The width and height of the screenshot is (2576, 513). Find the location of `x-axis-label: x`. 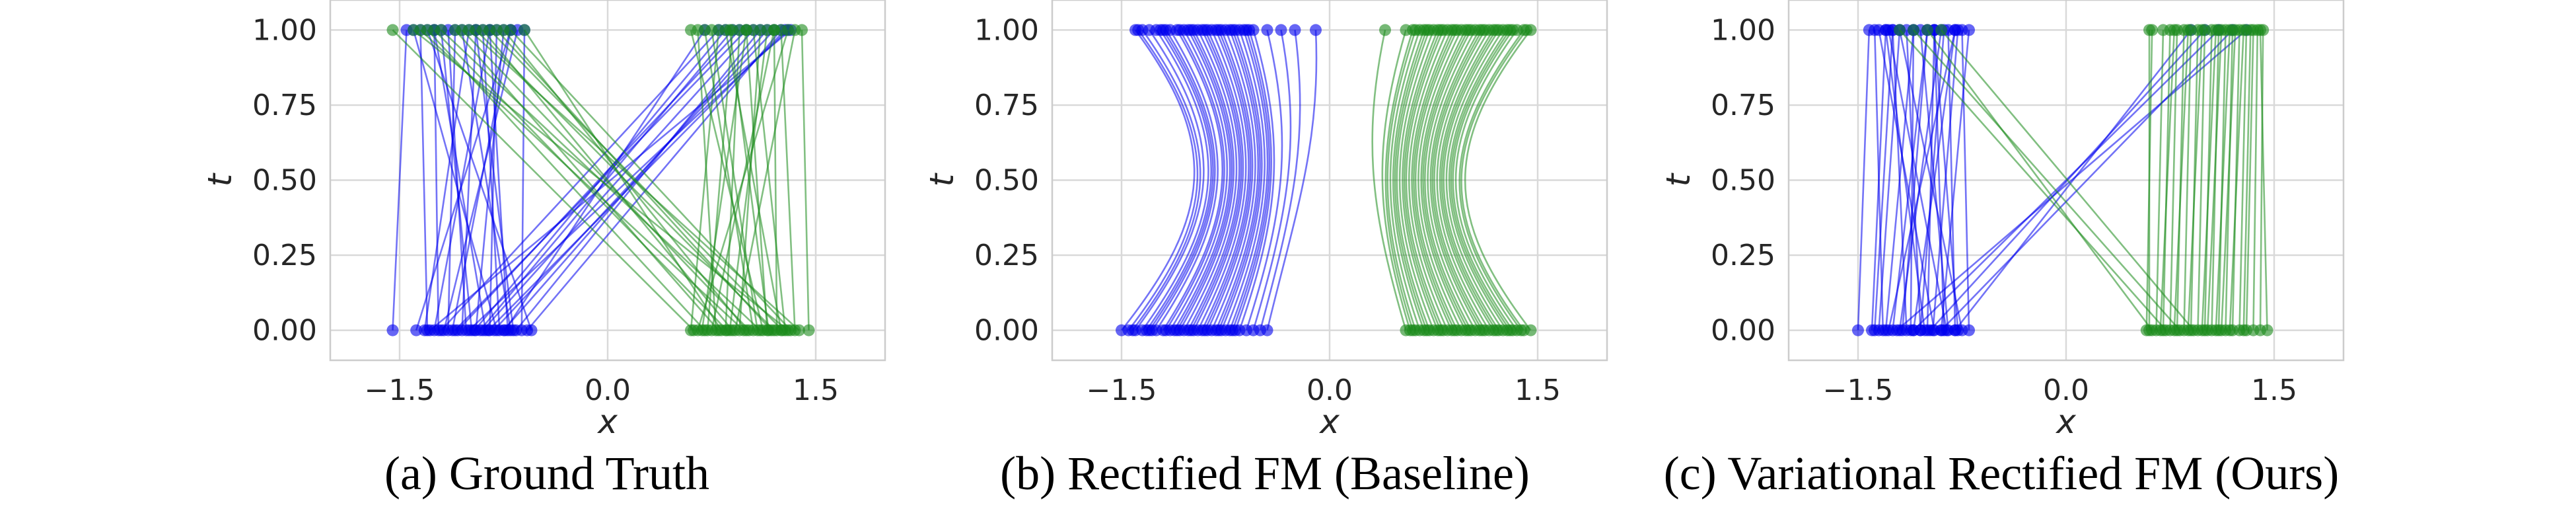

x-axis-label: x is located at coordinates (1329, 422).